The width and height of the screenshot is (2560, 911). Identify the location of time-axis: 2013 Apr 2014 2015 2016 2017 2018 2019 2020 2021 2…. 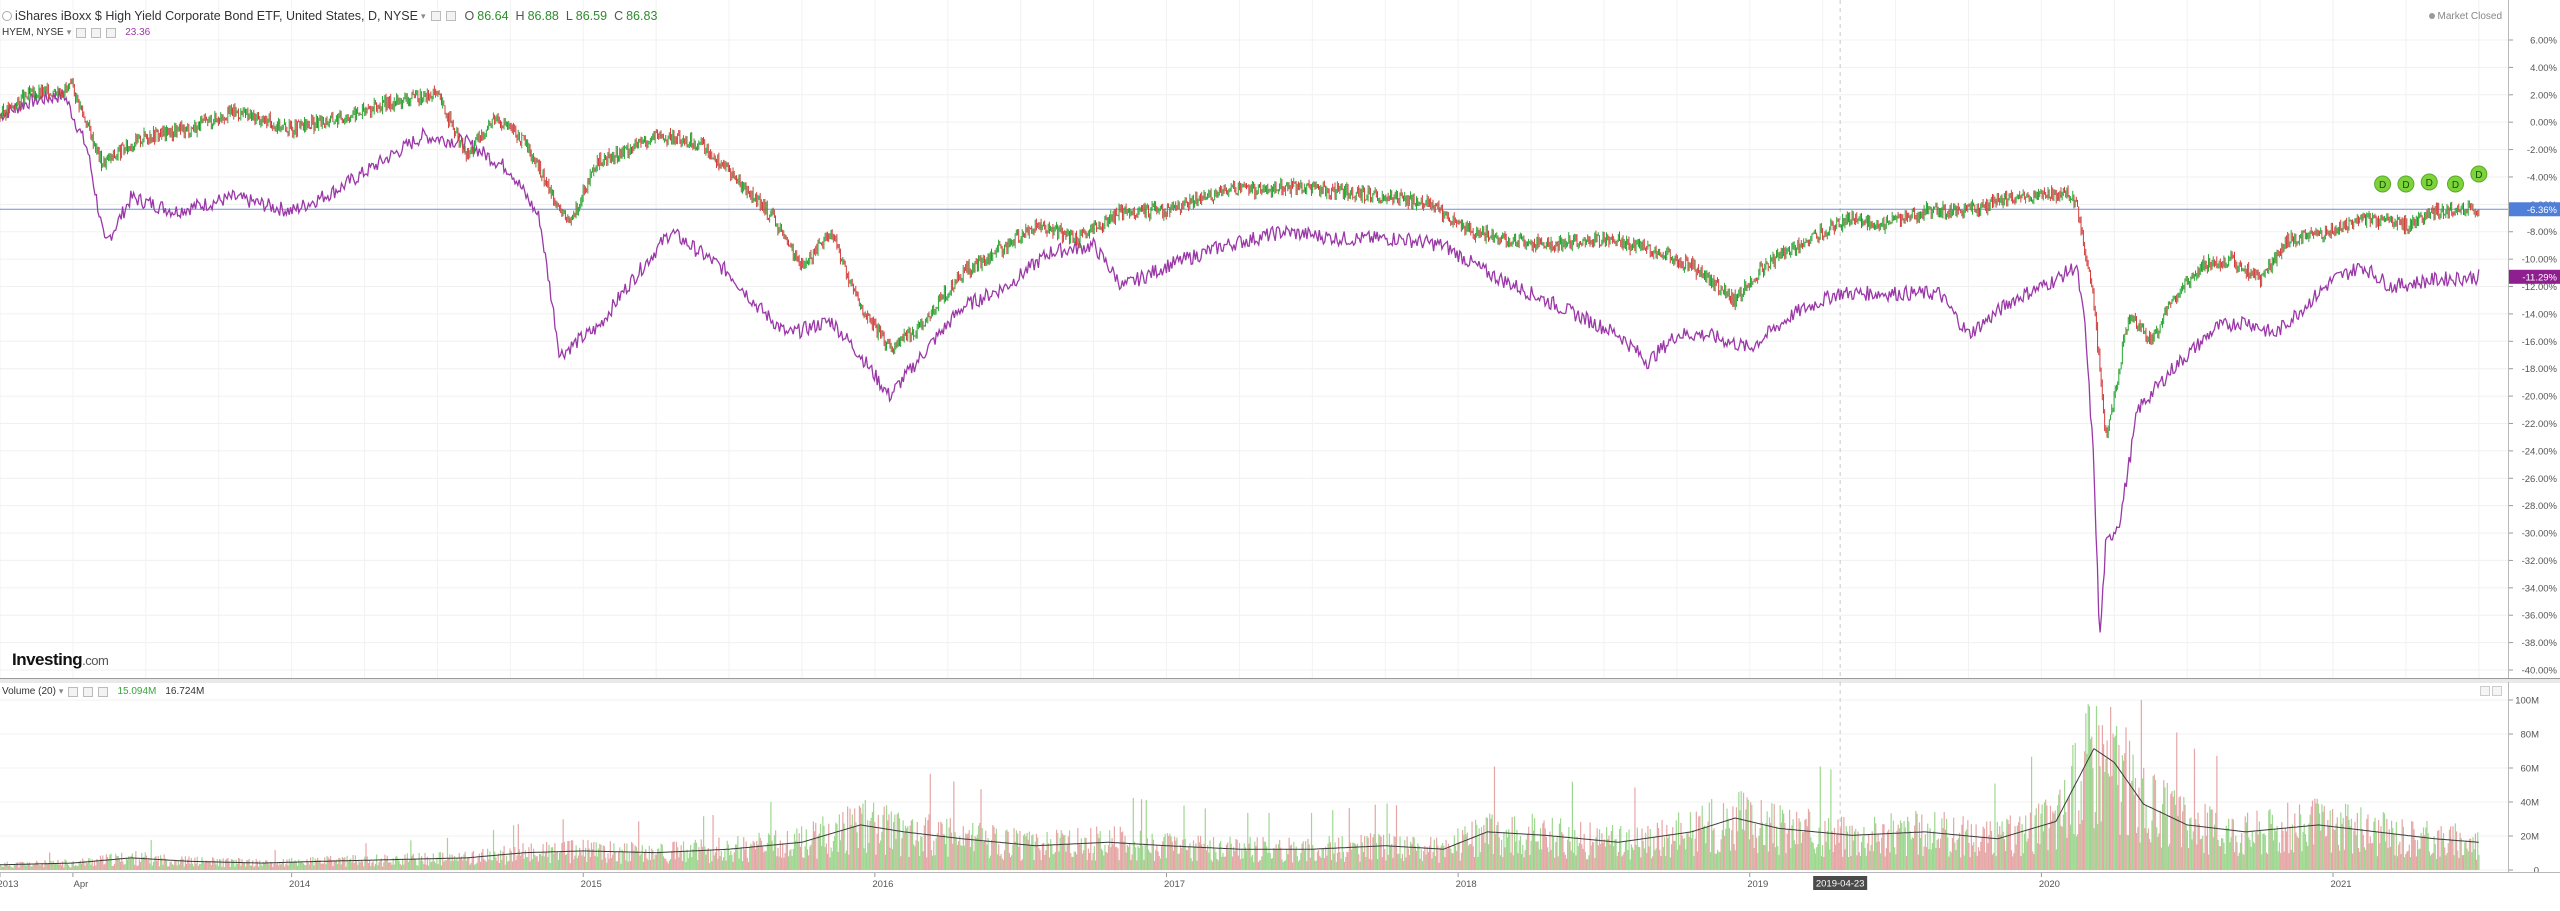
(1280, 889).